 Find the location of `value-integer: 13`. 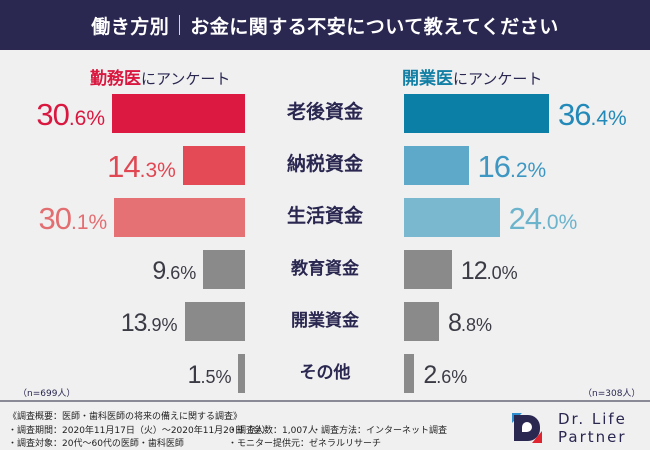

value-integer: 13 is located at coordinates (134, 323).